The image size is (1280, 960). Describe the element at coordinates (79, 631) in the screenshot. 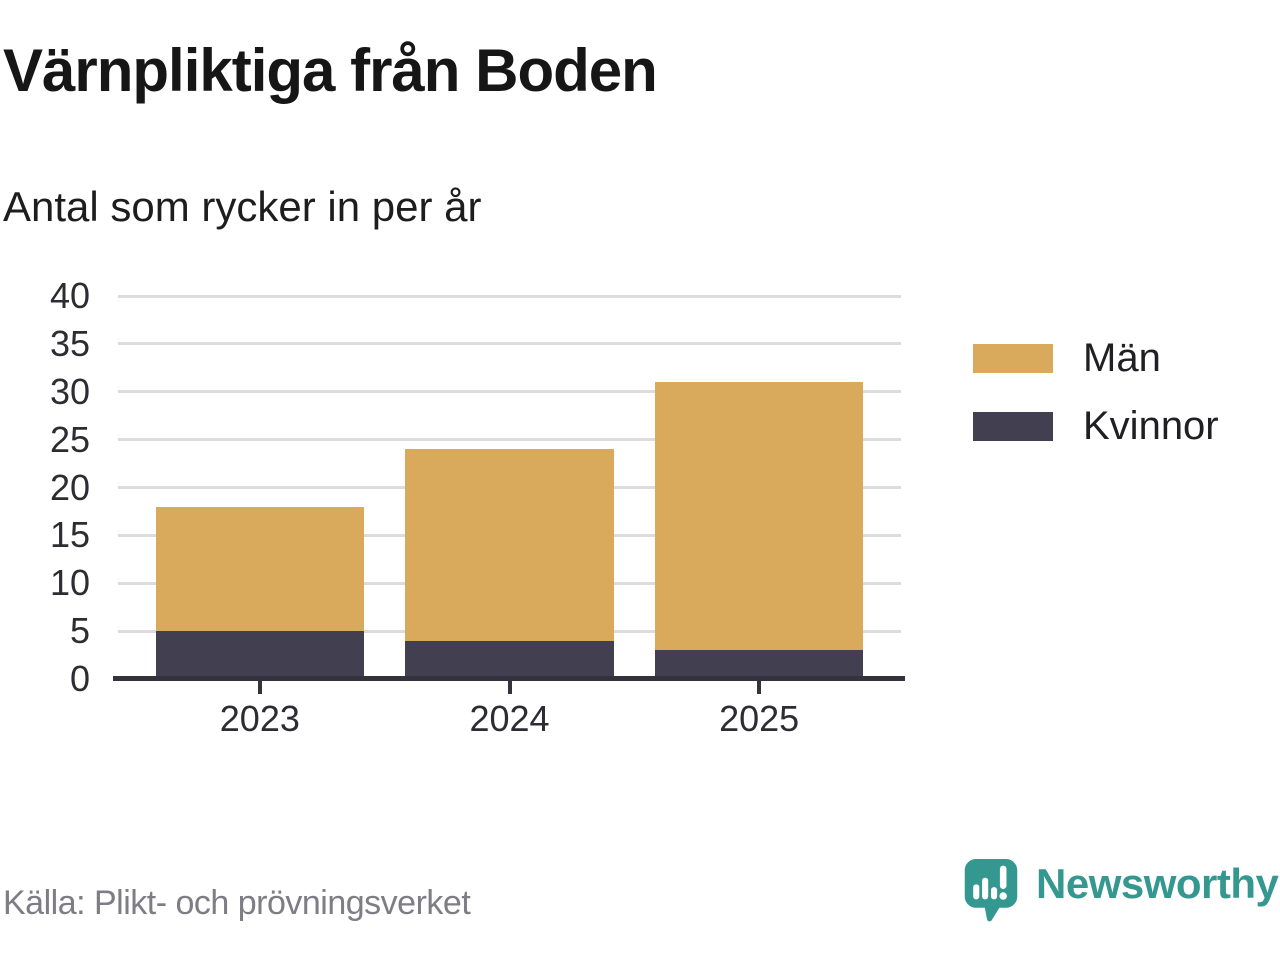

I see `y-tick-label-5: 5` at that location.